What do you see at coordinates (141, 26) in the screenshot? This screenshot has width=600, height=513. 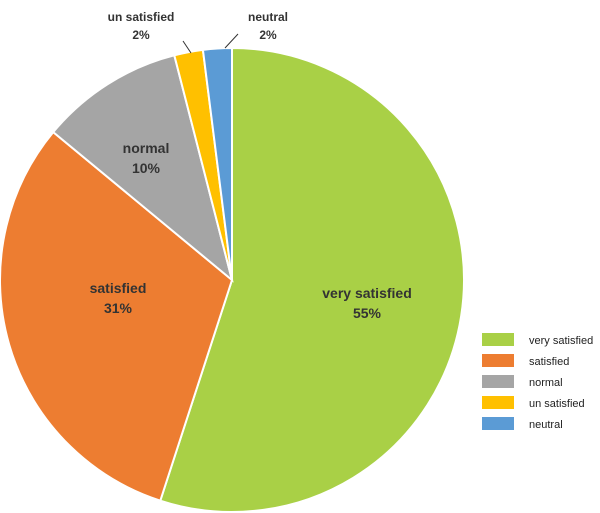 I see `slice-label-un-satisfied: un satisfied 2%` at bounding box center [141, 26].